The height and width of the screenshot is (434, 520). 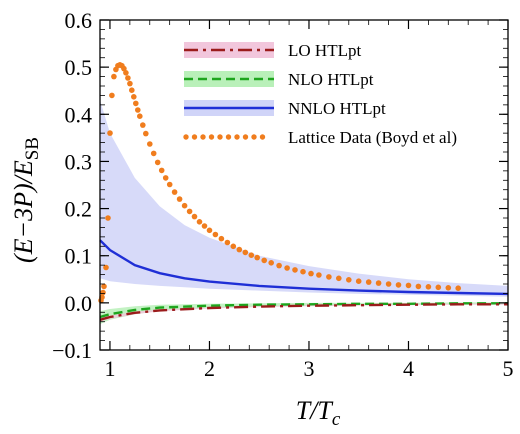 I want to click on x-axis-title: T/Tc, so click(x=318, y=413).